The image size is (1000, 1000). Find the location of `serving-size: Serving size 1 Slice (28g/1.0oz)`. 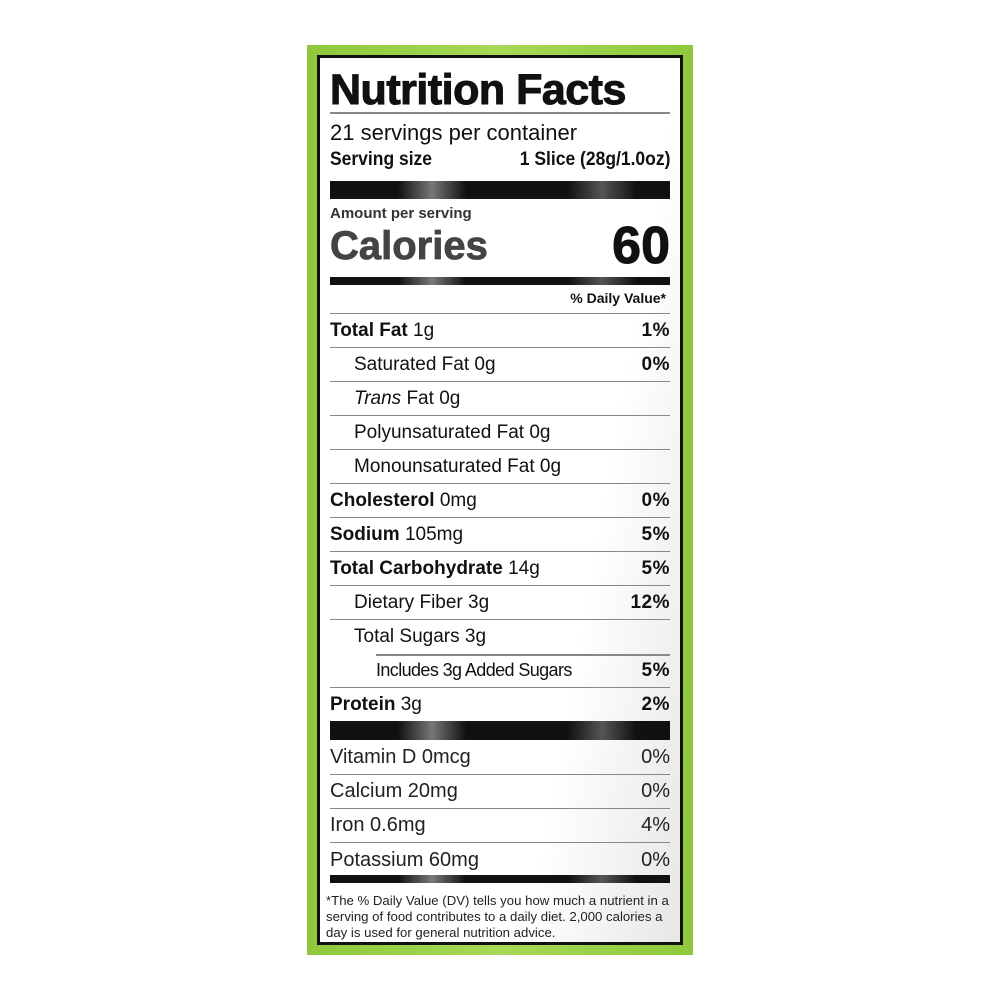

serving-size: Serving size 1 Slice (28g/1.0oz) is located at coordinates (500, 160).